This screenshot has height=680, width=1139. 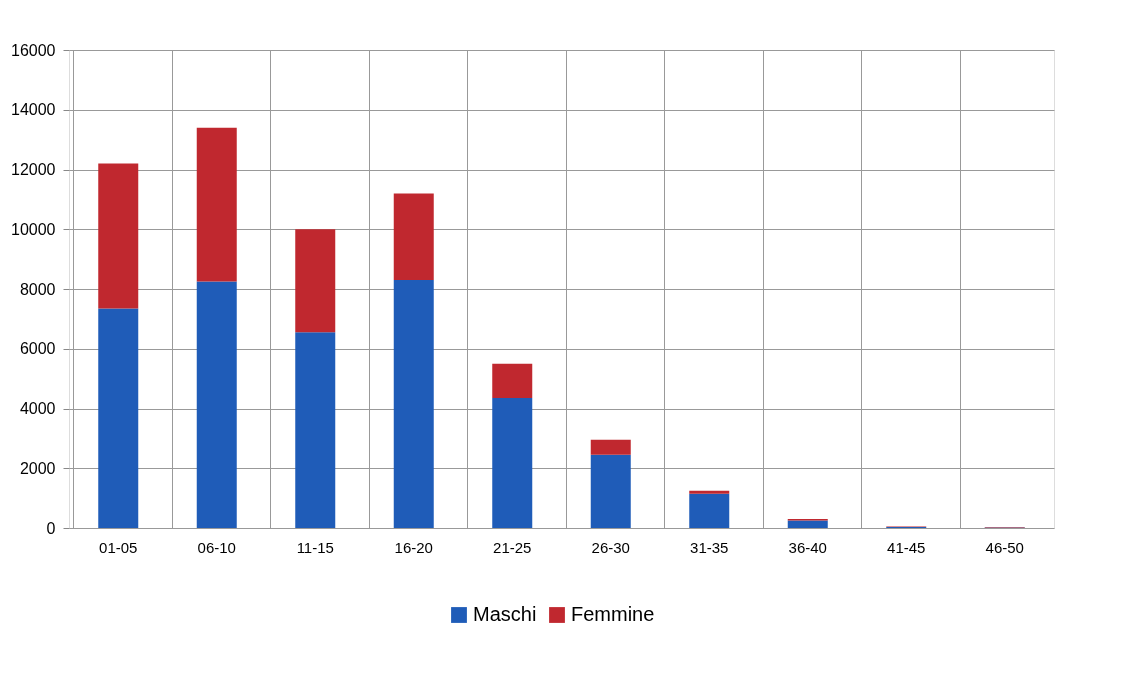 What do you see at coordinates (37, 349) in the screenshot?
I see `y-tick-label: 6000` at bounding box center [37, 349].